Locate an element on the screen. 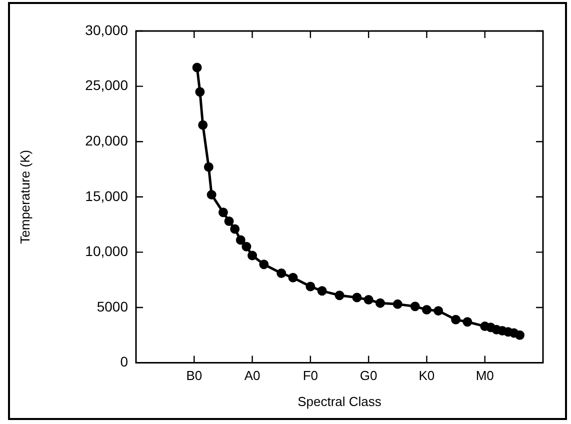 The image size is (571, 424). x-tick-label: K0 is located at coordinates (426, 376).